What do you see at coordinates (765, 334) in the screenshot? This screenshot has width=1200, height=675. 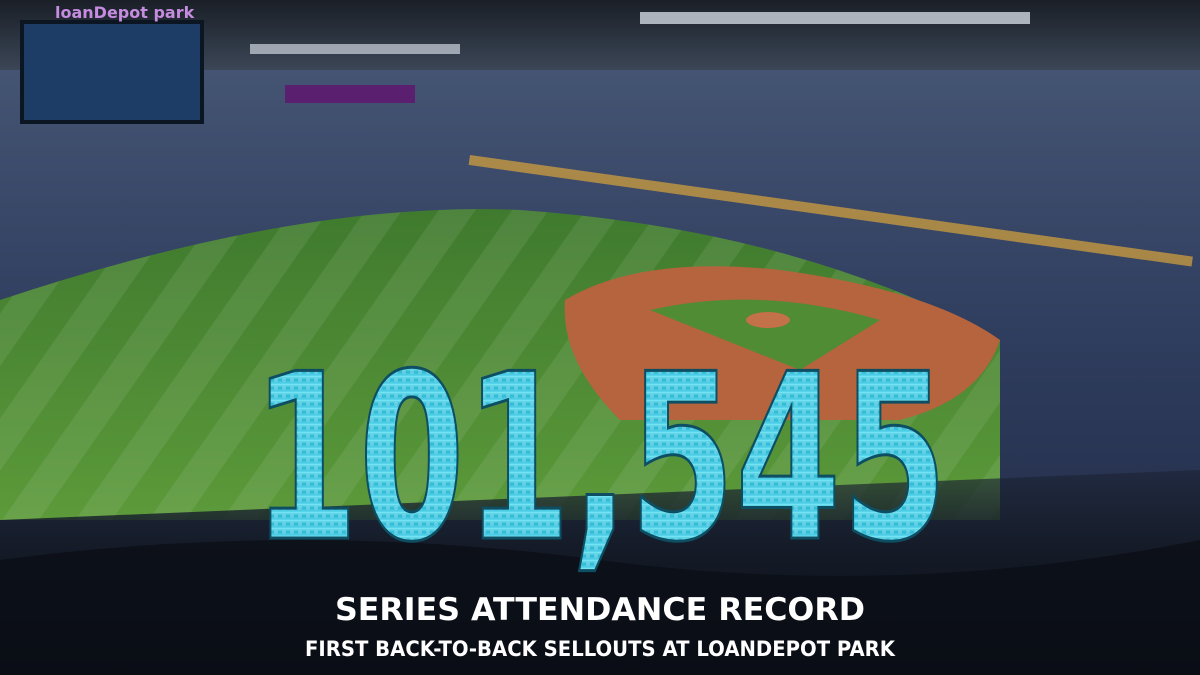 I see `infield-grass` at bounding box center [765, 334].